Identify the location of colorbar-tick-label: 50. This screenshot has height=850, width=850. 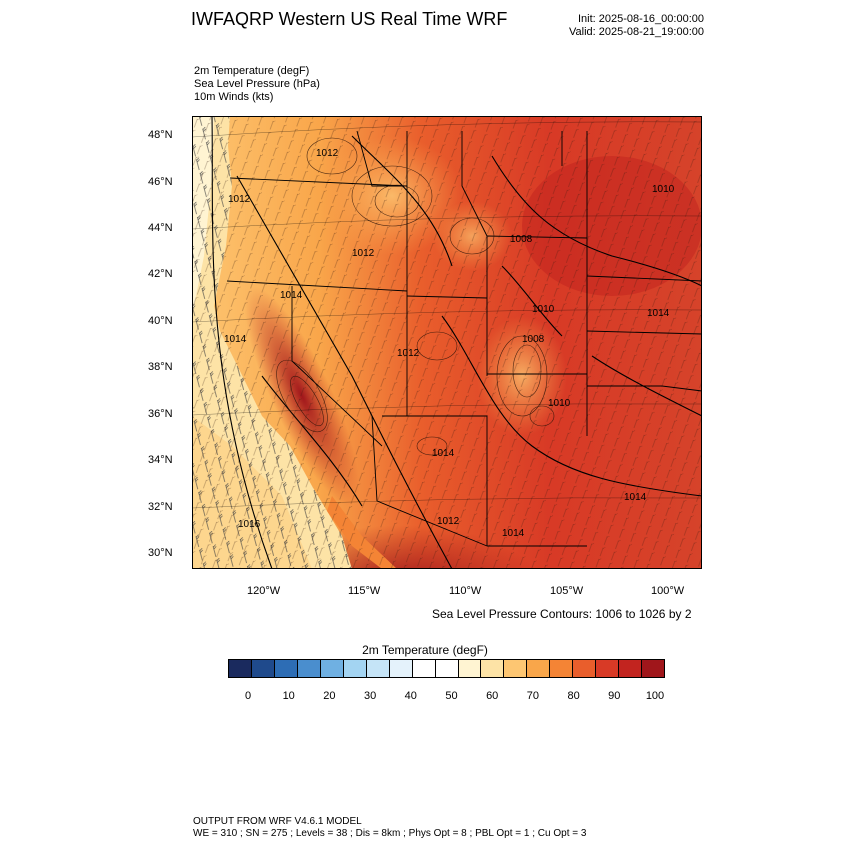
(451, 696).